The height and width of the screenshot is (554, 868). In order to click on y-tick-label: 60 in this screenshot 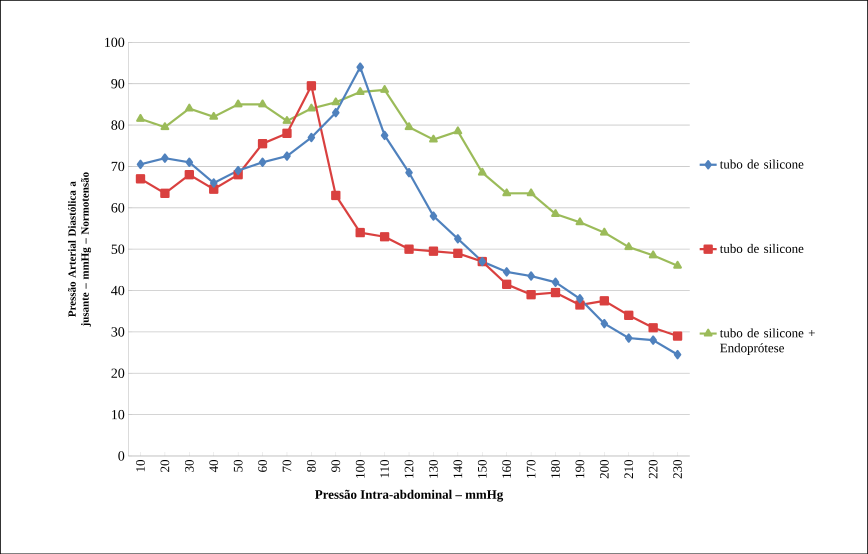, I will do `click(117, 207)`.